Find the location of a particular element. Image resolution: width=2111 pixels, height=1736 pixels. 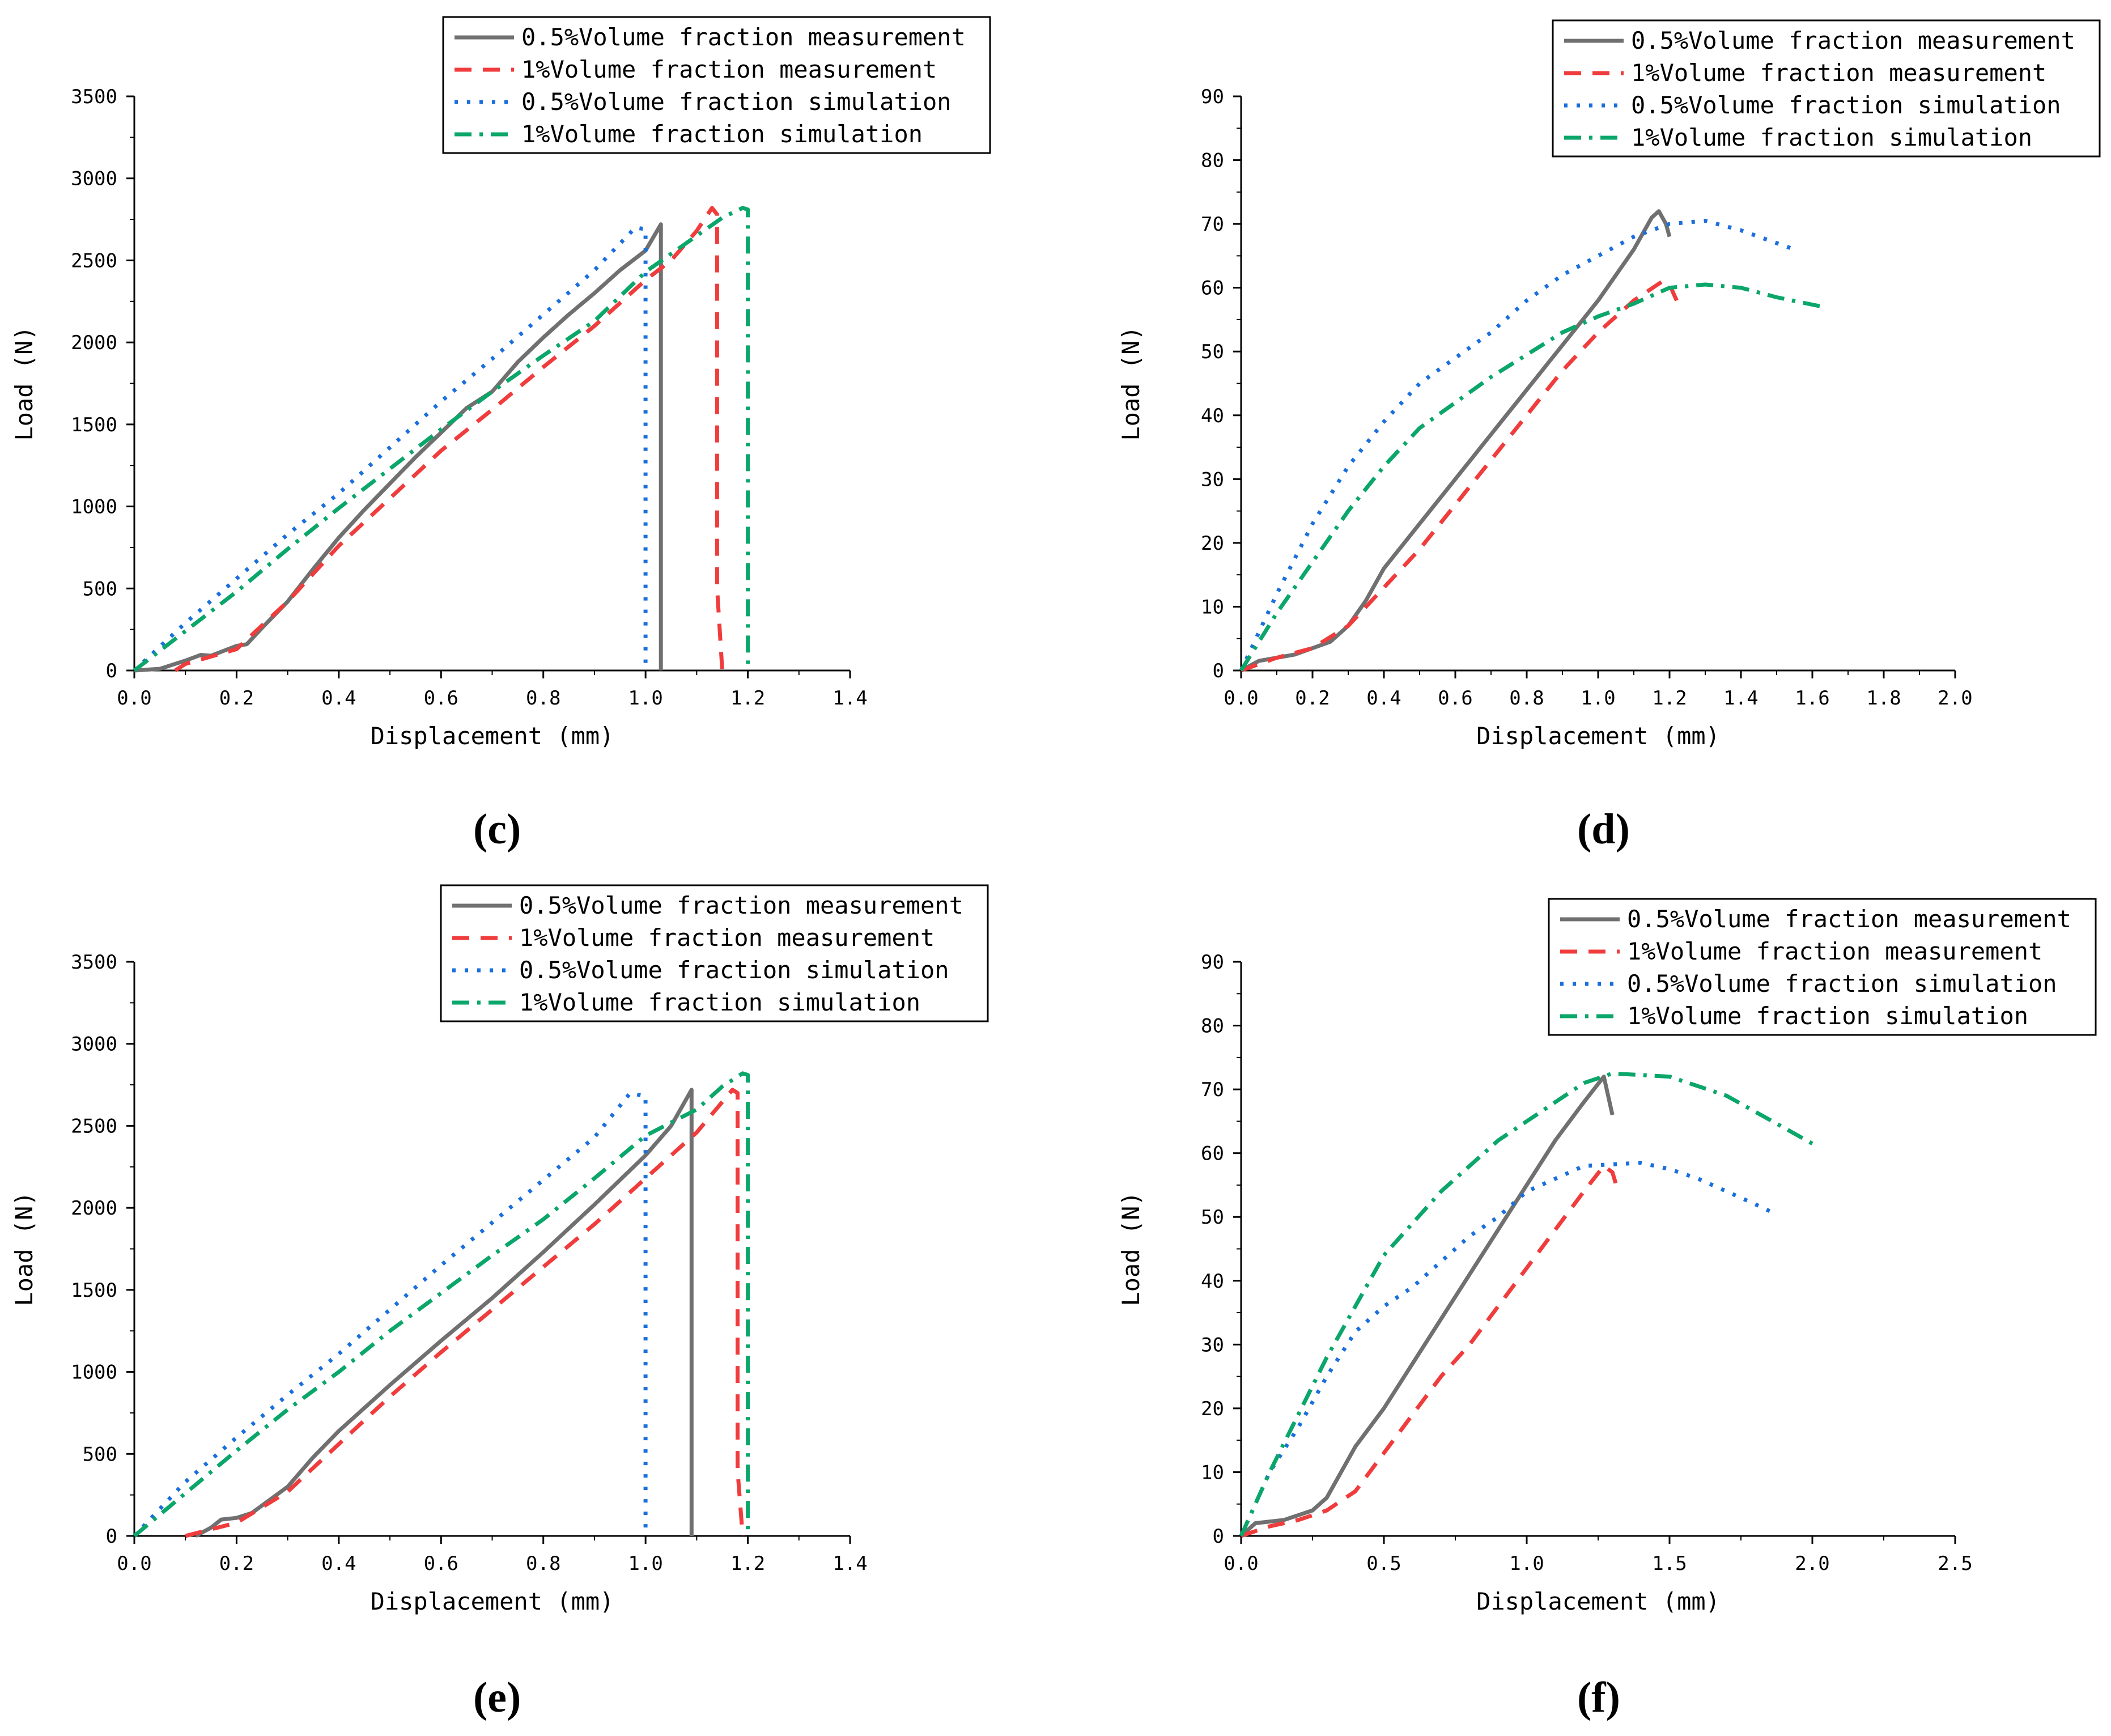

x-tick-label: 0.6 is located at coordinates (441, 1563).